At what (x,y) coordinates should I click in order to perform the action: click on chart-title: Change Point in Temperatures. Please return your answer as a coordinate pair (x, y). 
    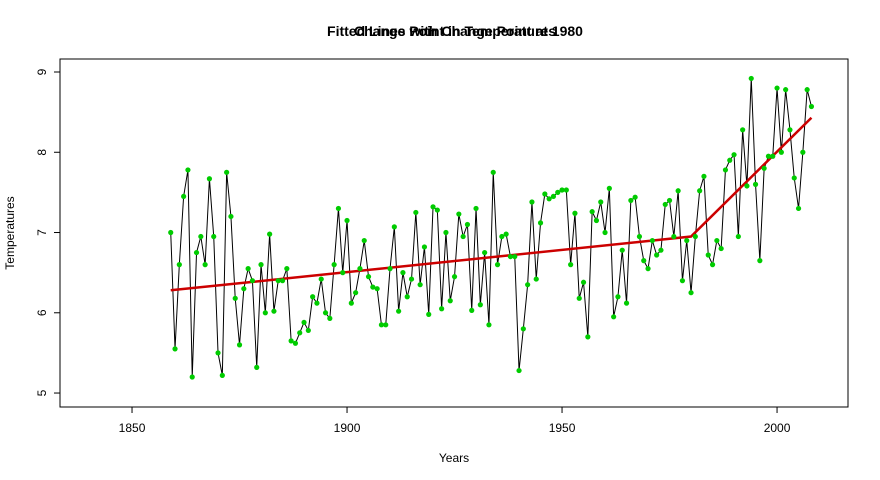
    Looking at the image, I should click on (455, 31).